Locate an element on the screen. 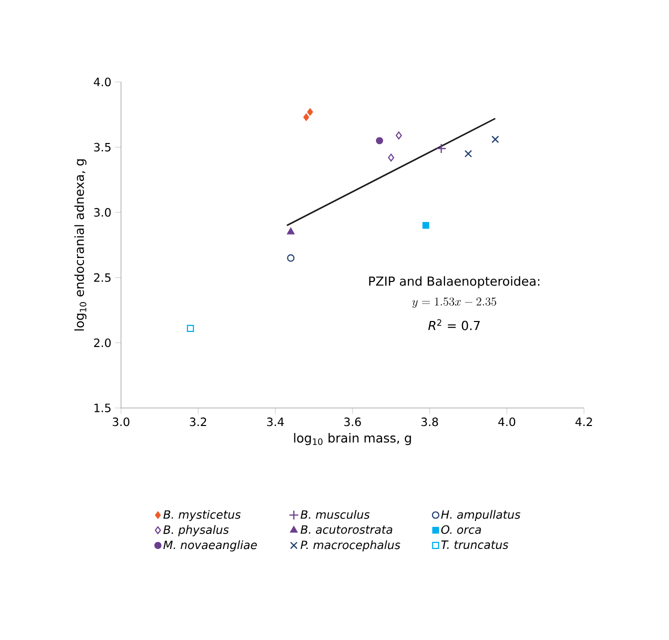 Image resolution: width=669 pixels, height=640 pixels. y-tick-label: 3.5 is located at coordinates (102, 147).